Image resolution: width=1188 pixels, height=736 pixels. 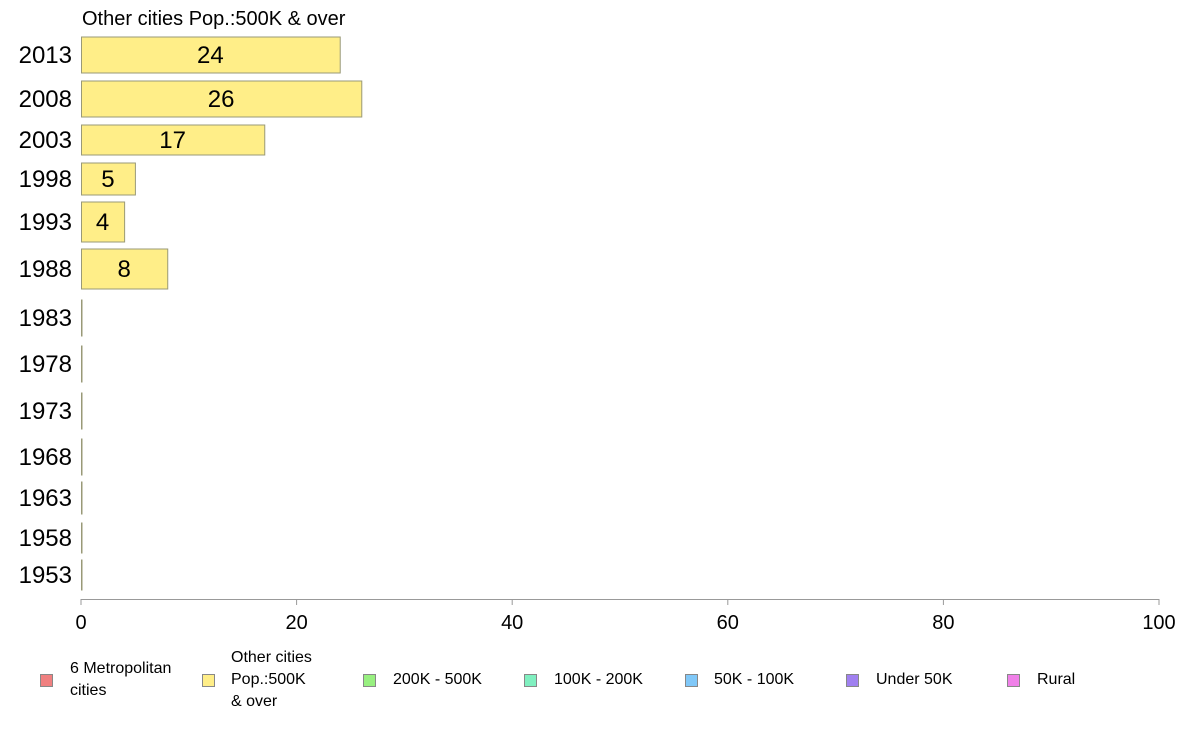 I want to click on legend-label: Other cities Pop.:500K & over, so click(x=271, y=679).